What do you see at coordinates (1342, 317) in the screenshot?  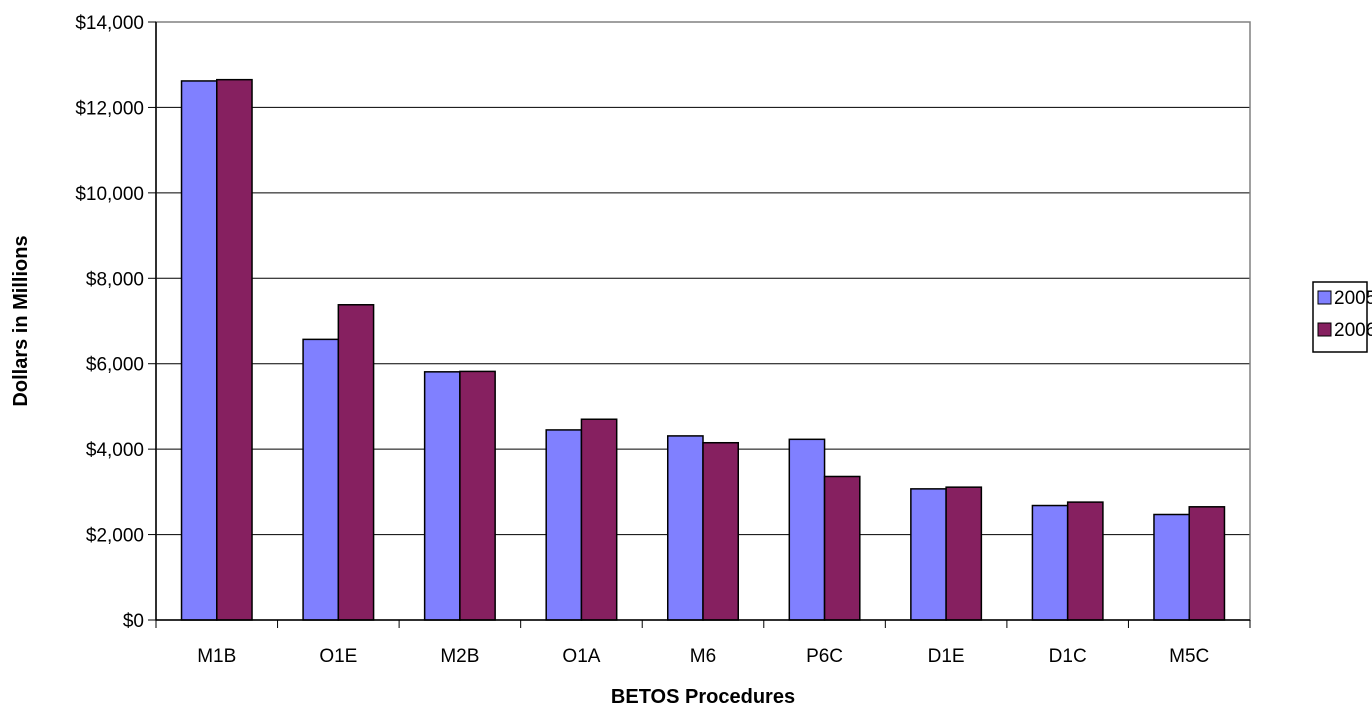 I see `legend: 2005 2006` at bounding box center [1342, 317].